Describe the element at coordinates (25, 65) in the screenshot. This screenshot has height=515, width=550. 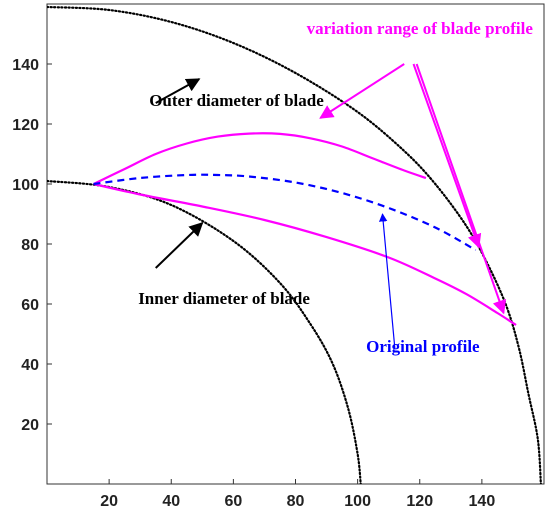
I see `y-tick-label: 140` at that location.